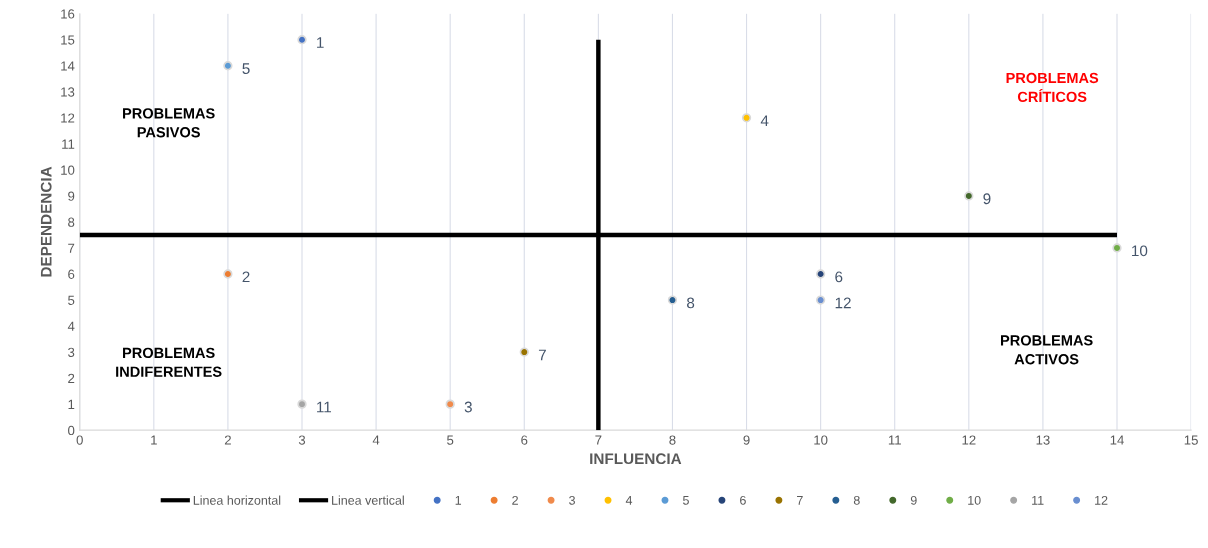 Image resolution: width=1208 pixels, height=548 pixels. Describe the element at coordinates (302, 440) in the screenshot. I see `x-tick-label: 3` at that location.